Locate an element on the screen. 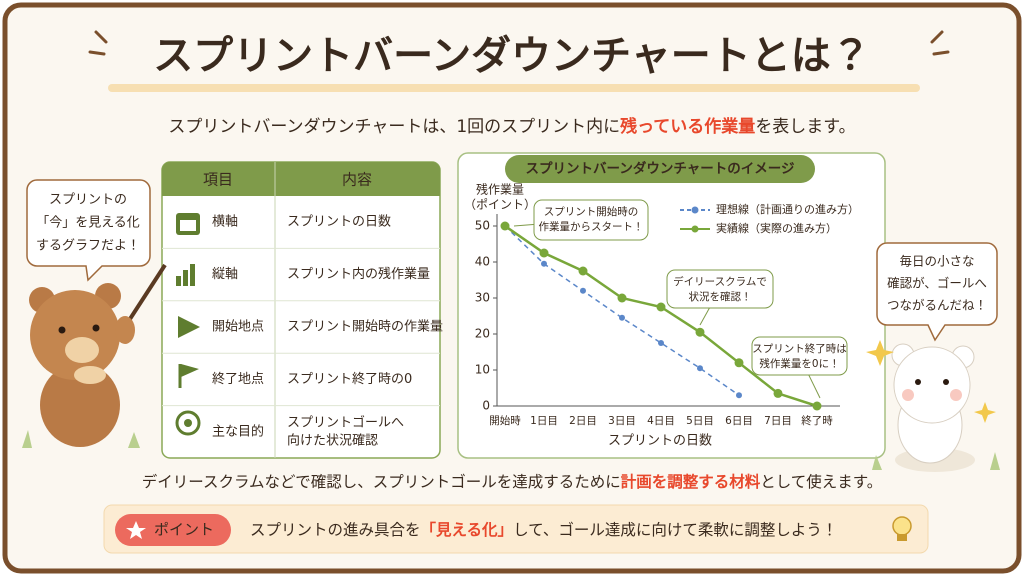 The height and width of the screenshot is (576, 1024). rich-text: スプリントの進み具合を「見える化」して、ゴール達成に向けて柔軟に調整しよう！ is located at coordinates (543, 529).